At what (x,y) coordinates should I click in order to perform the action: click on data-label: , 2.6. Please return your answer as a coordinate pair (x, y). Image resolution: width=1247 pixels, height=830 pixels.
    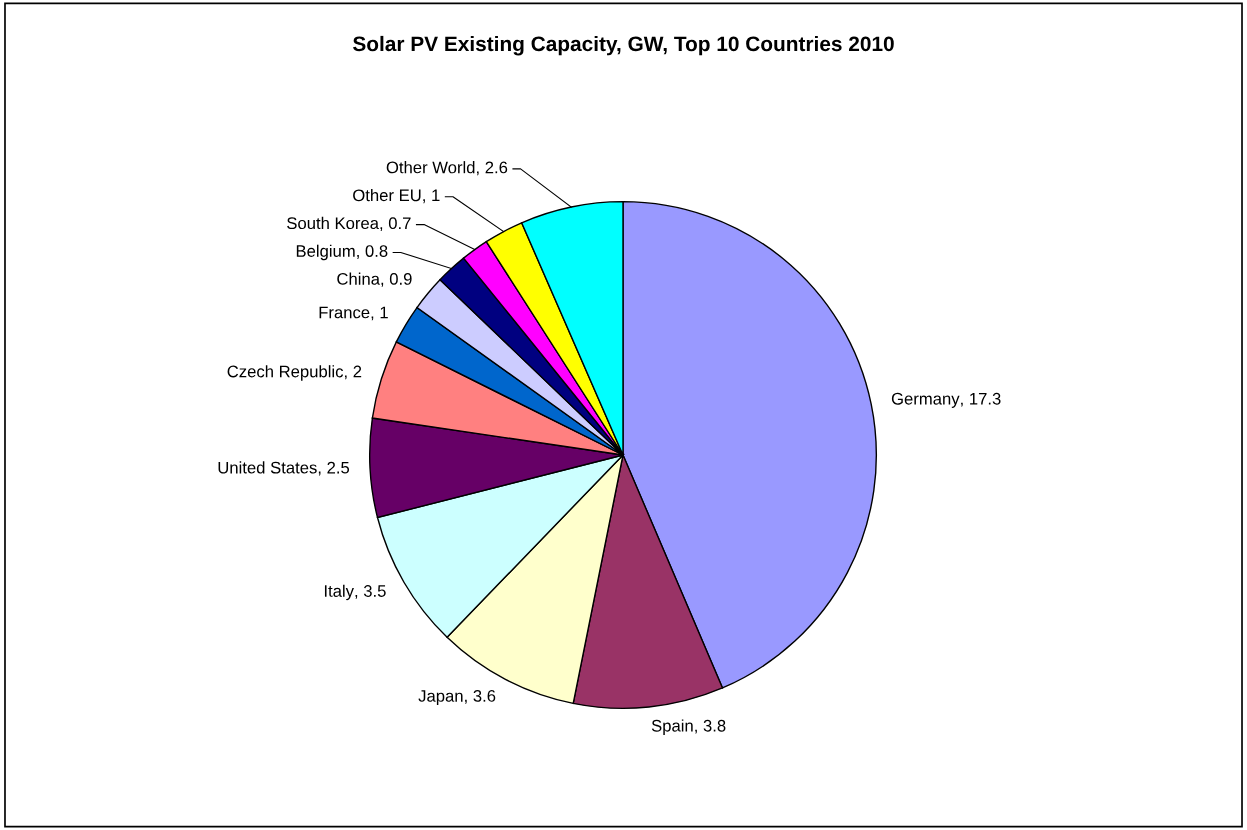
    Looking at the image, I should click on (492, 168).